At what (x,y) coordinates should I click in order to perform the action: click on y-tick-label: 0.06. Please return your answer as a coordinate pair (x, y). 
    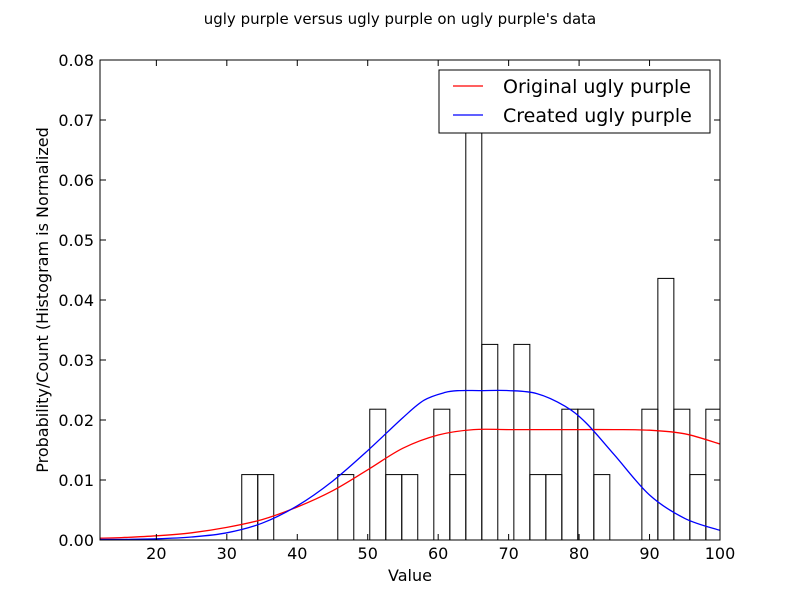
    Looking at the image, I should click on (76, 180).